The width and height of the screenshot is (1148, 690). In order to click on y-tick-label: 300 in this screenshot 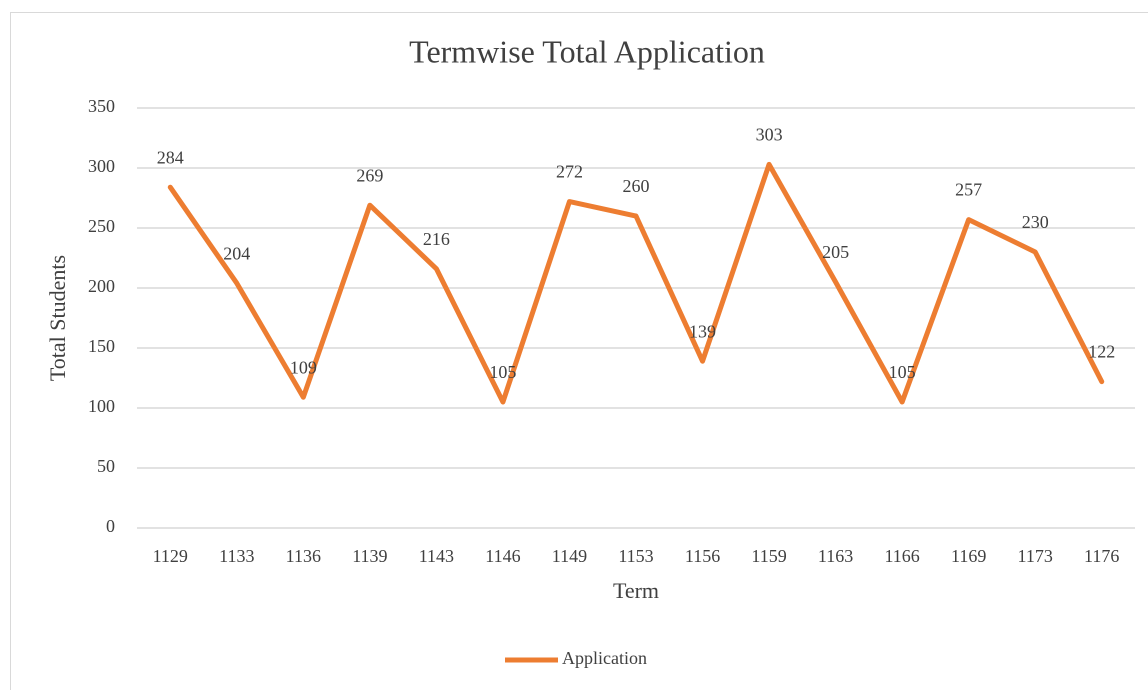, I will do `click(101, 166)`.